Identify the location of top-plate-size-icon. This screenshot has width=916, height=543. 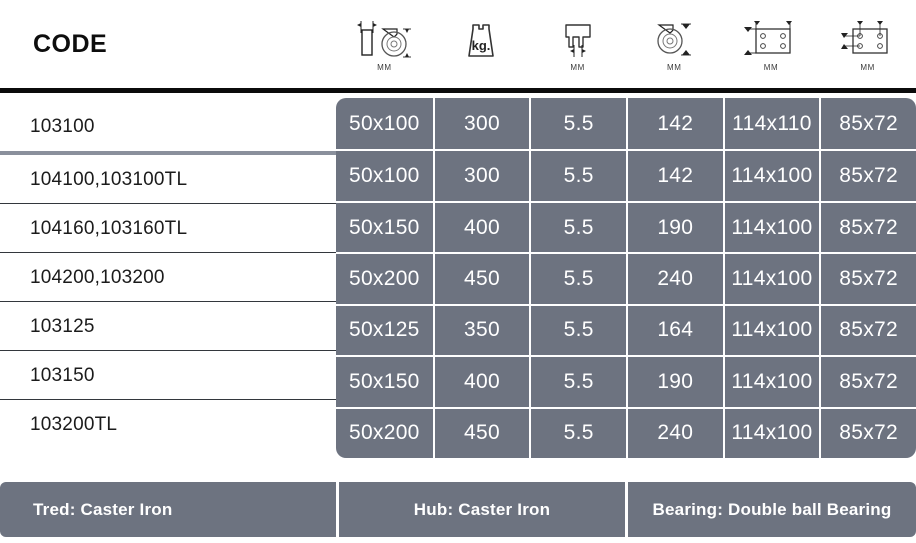
(771, 39).